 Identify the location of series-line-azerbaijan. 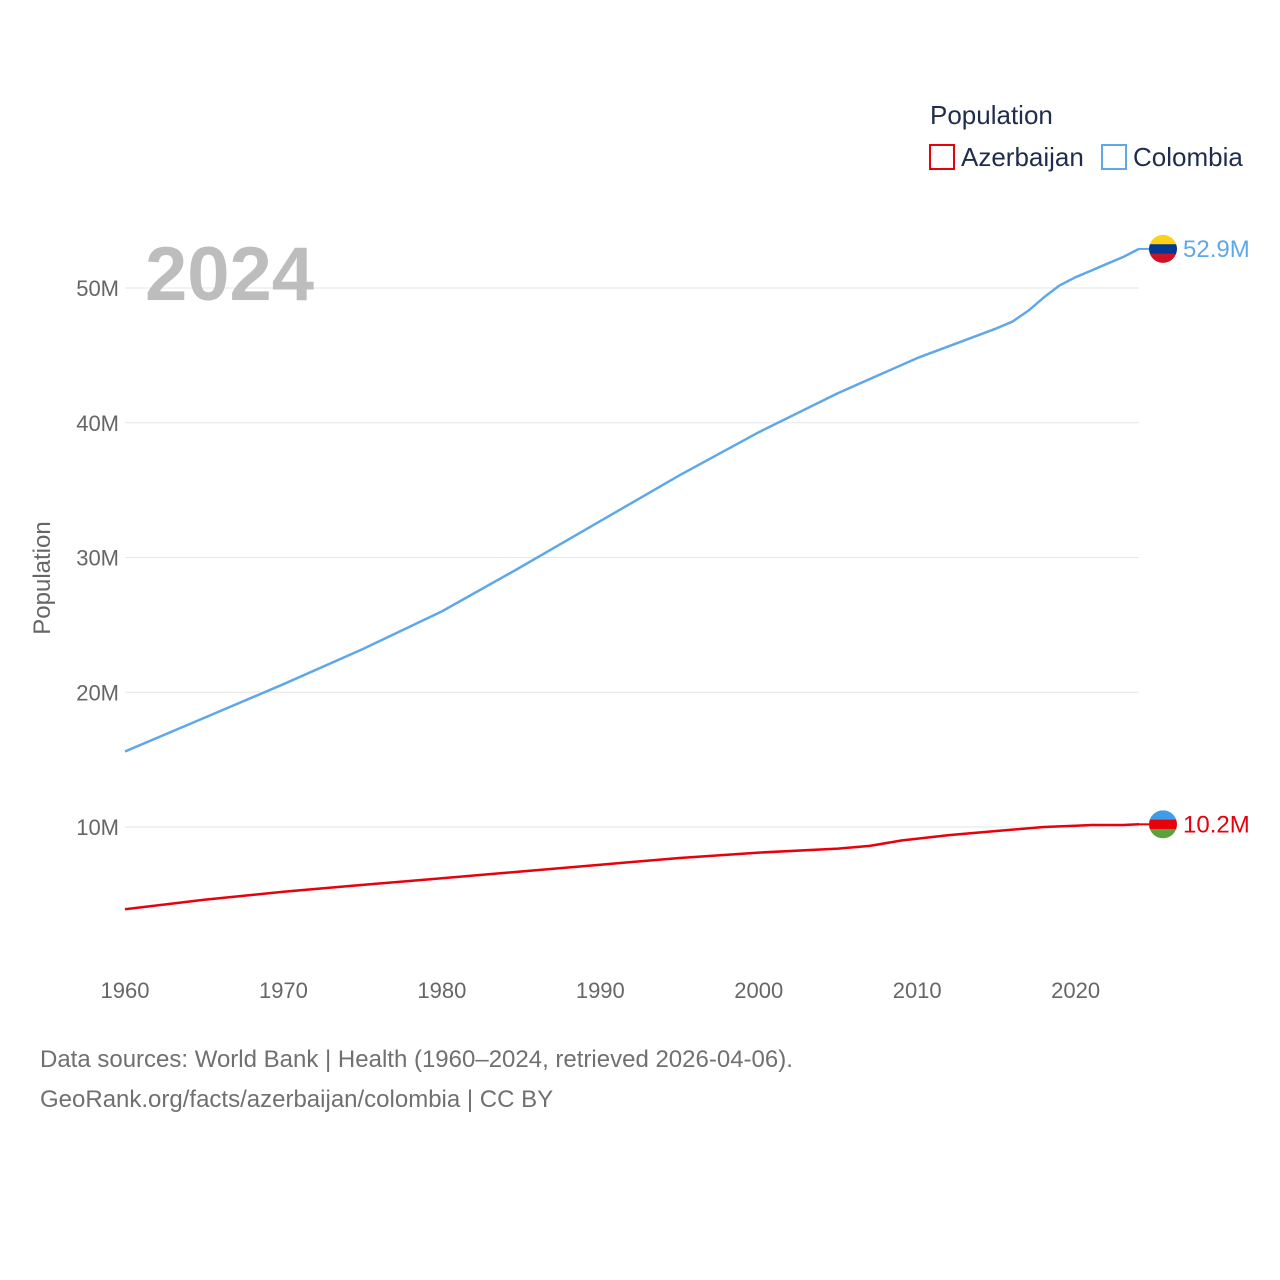
(632, 867).